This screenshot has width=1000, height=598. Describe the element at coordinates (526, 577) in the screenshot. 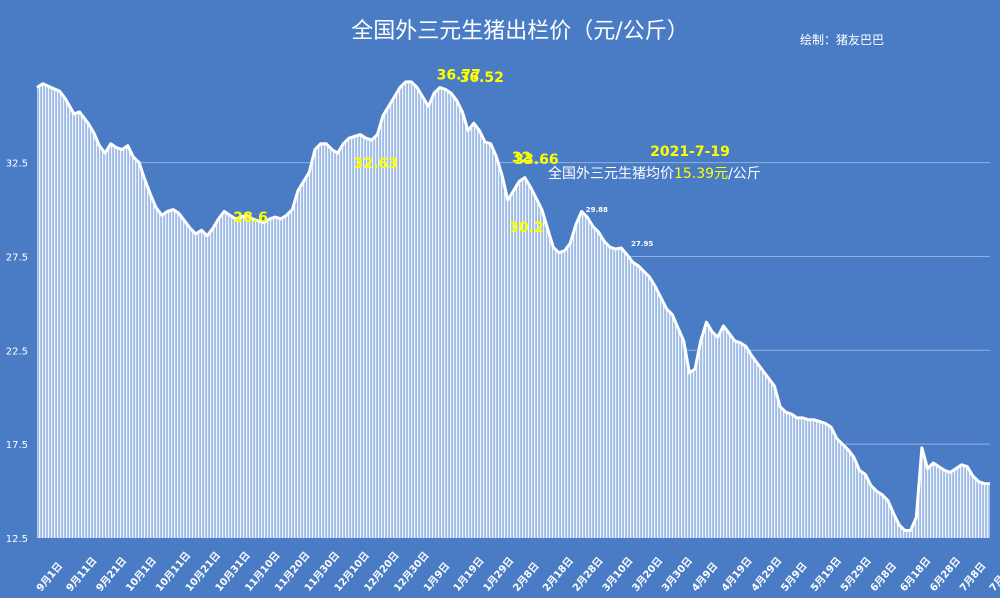

I see `x-tick-label: 2月8日` at that location.